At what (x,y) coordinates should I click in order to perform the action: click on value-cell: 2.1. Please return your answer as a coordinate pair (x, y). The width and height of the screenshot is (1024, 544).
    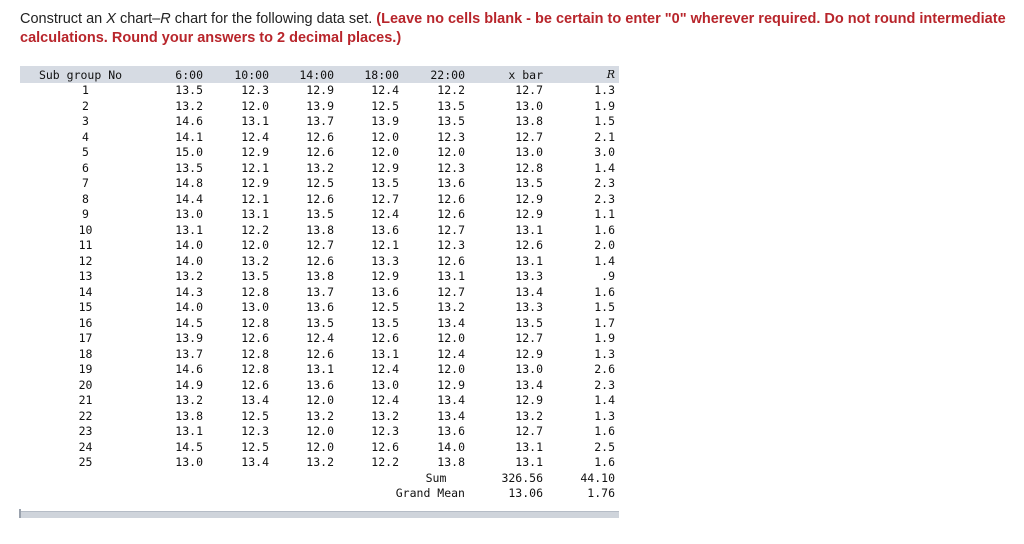
    Looking at the image, I should click on (604, 136).